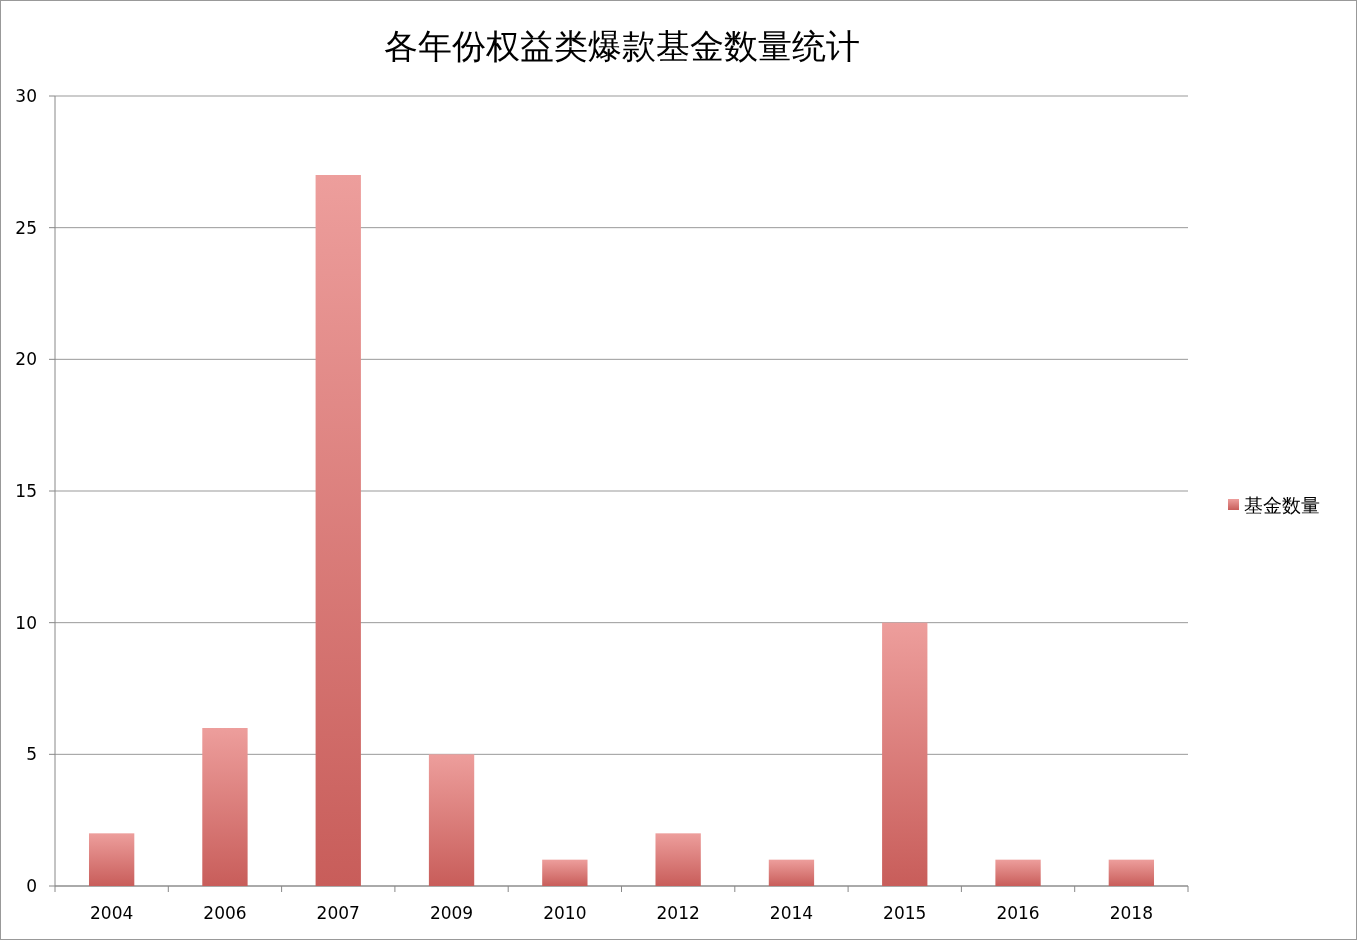 This screenshot has height=940, width=1357. I want to click on x-tick-label: 2006, so click(225, 913).